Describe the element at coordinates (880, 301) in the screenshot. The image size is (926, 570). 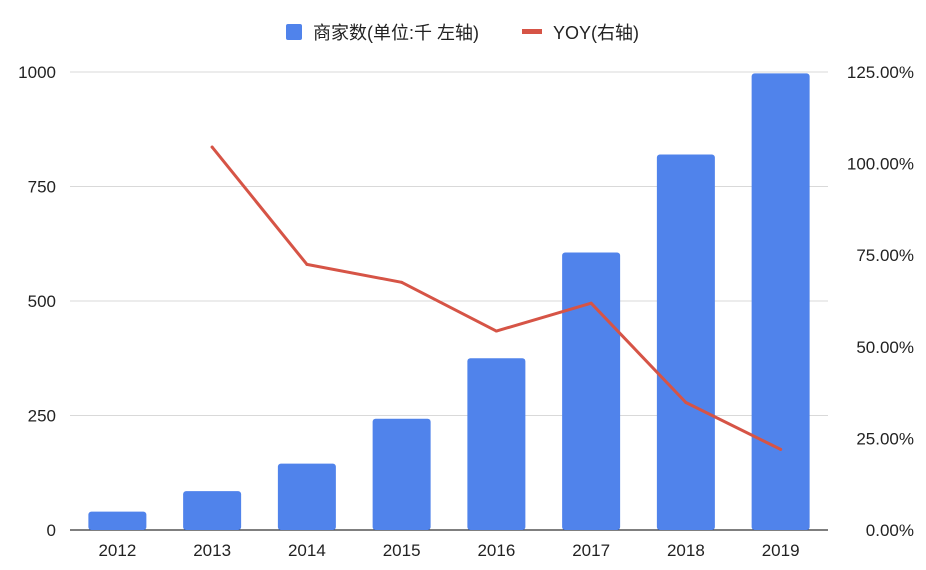
I see `right-axis: 0.00% 25.00% 50.00% 75.00% 100.00% 125.00%` at that location.